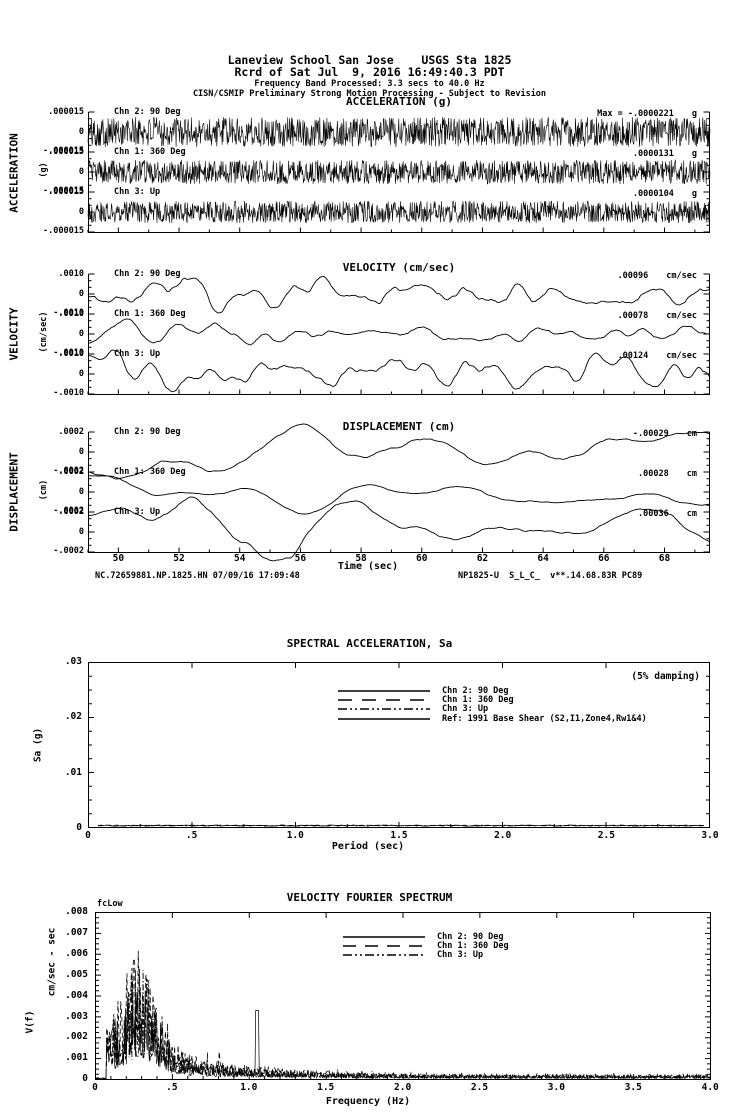 The width and height of the screenshot is (739, 1115). Describe the element at coordinates (76, 1016) in the screenshot. I see `fourier-y-tick-label: .003` at that location.